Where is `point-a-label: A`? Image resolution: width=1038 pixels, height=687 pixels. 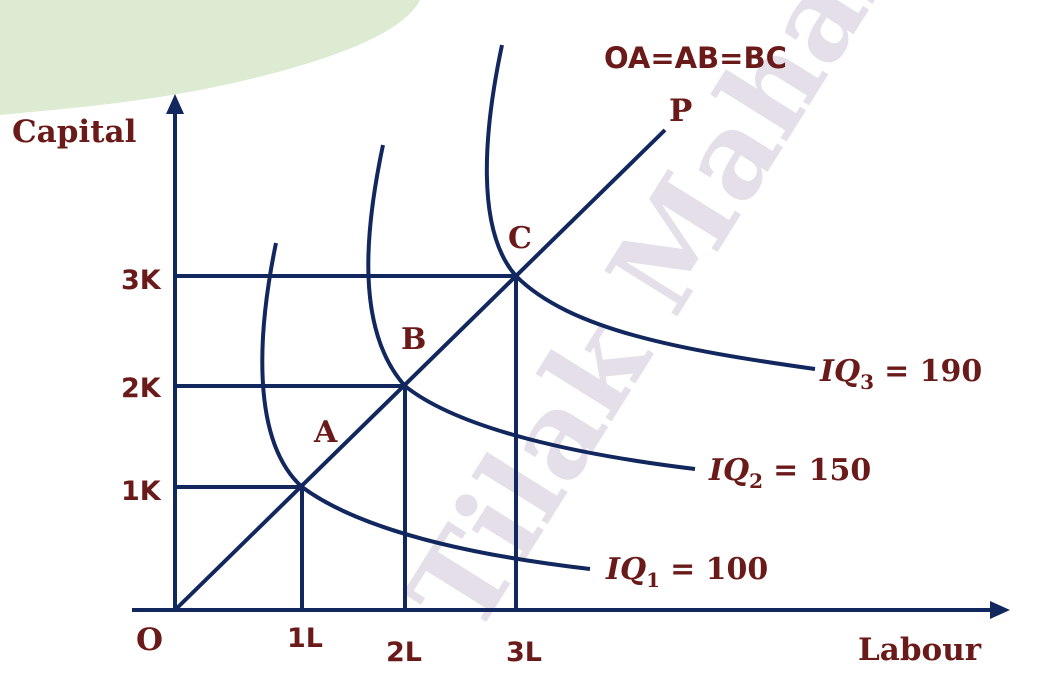
point-a-label: A is located at coordinates (325, 432).